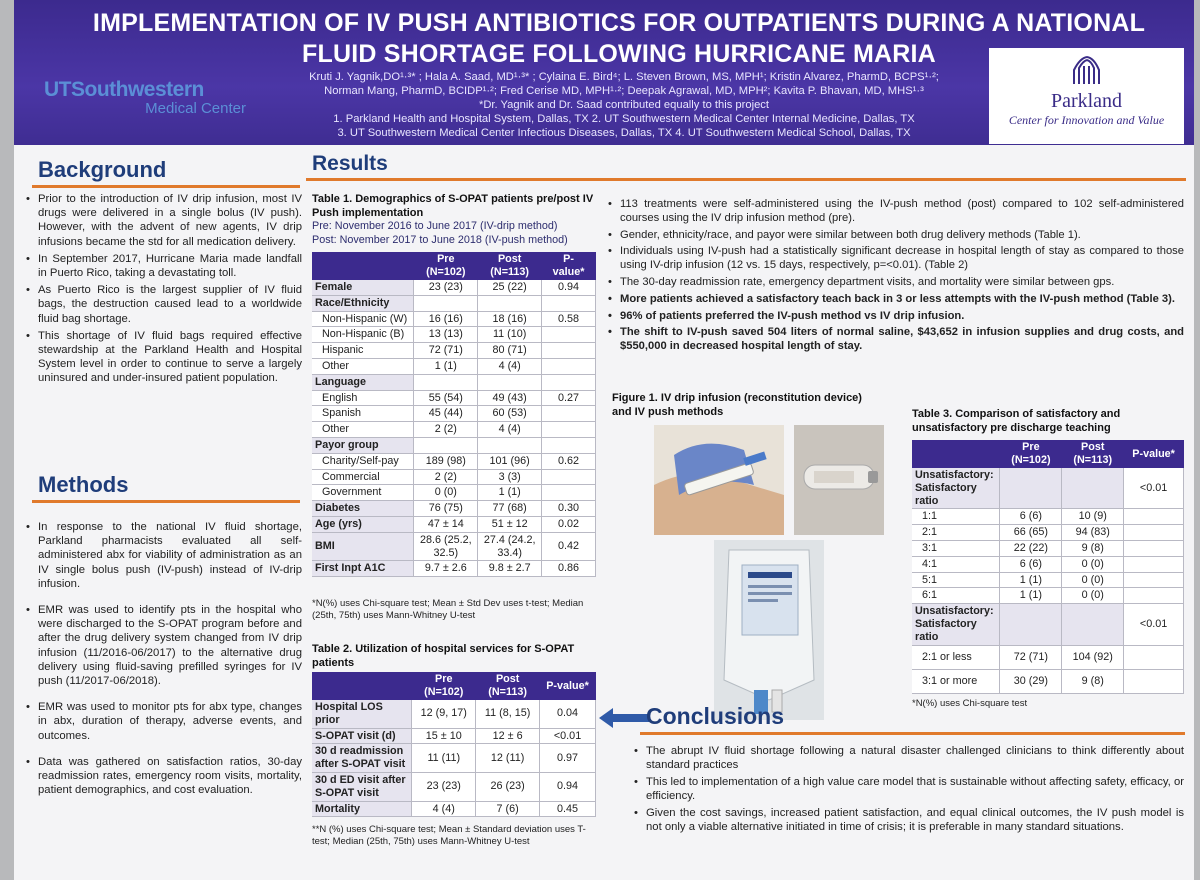 The width and height of the screenshot is (1200, 880). Describe the element at coordinates (454, 335) in the screenshot. I see `table-row: Non-Hispanic (B) 13 (13) 11 (10)` at that location.